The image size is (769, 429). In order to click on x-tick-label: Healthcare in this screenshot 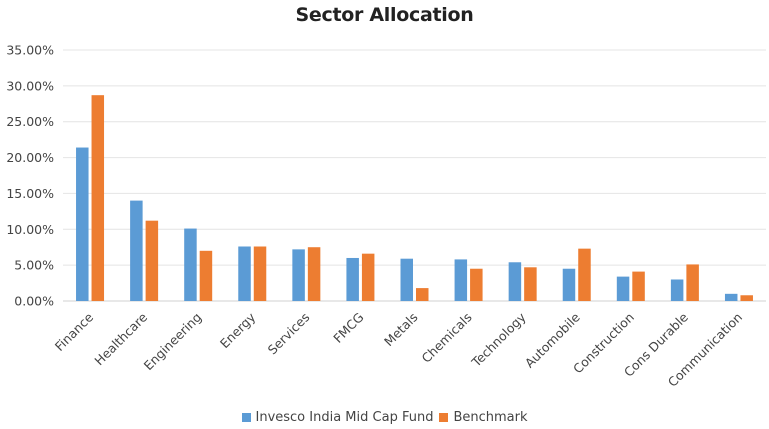, I will do `click(120, 338)`.